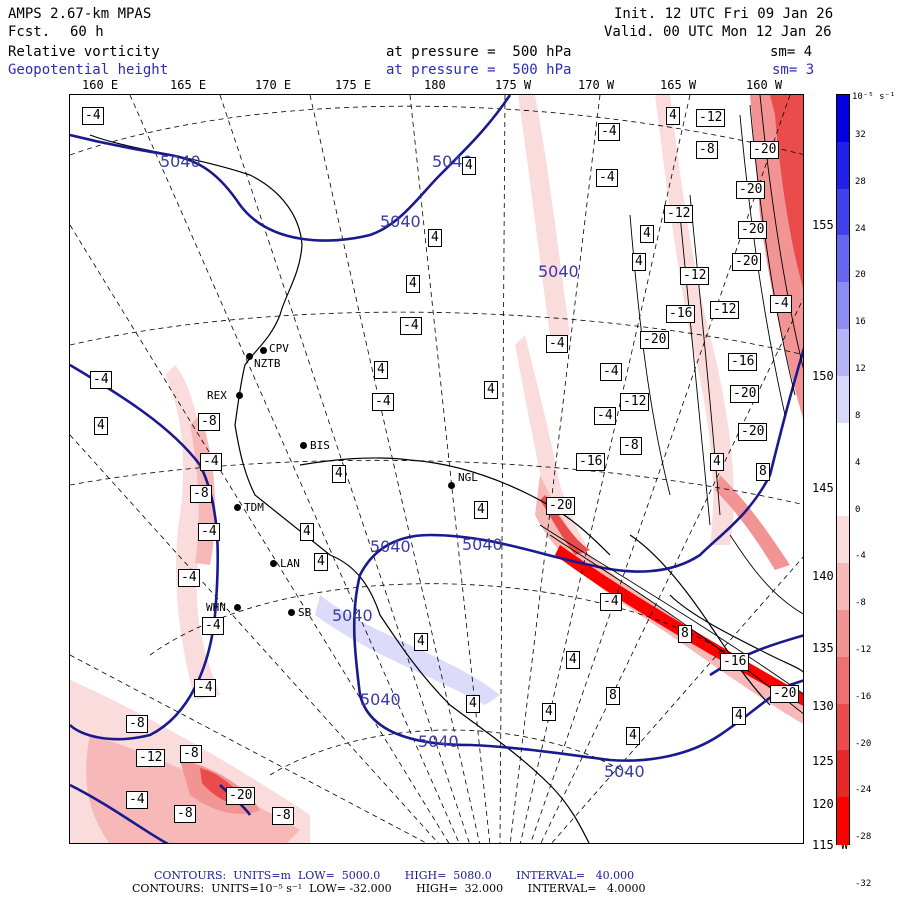 The width and height of the screenshot is (900, 900). Describe the element at coordinates (863, 649) in the screenshot. I see `colorbar-tick-label: -12` at that location.